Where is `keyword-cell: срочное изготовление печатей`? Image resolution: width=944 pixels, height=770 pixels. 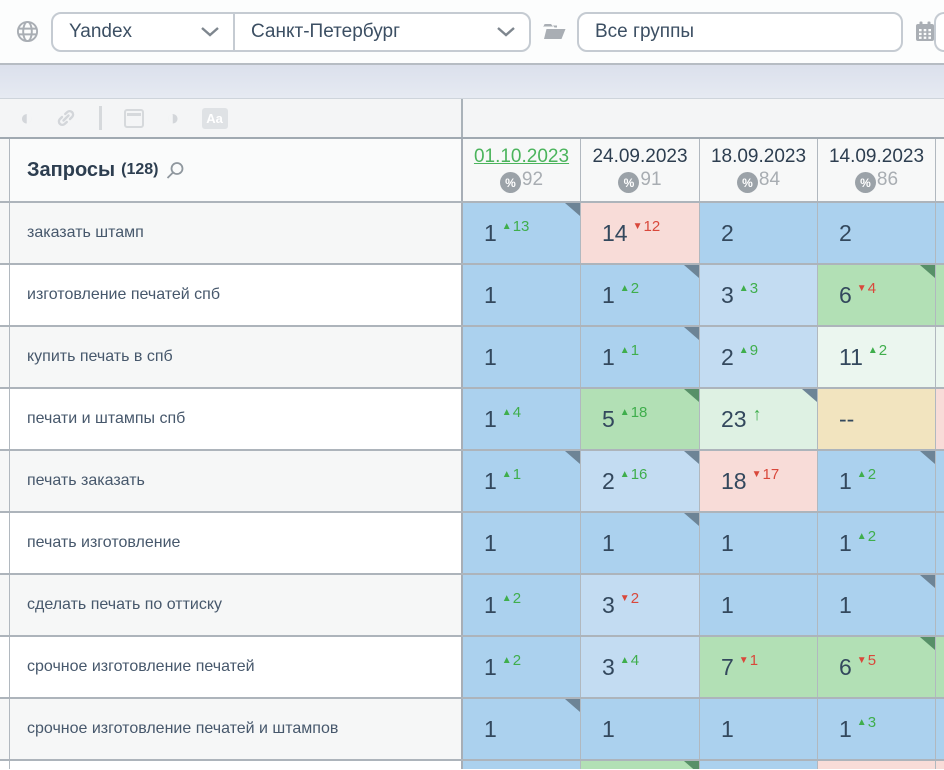
keyword-cell: срочное изготовление печатей is located at coordinates (236, 667).